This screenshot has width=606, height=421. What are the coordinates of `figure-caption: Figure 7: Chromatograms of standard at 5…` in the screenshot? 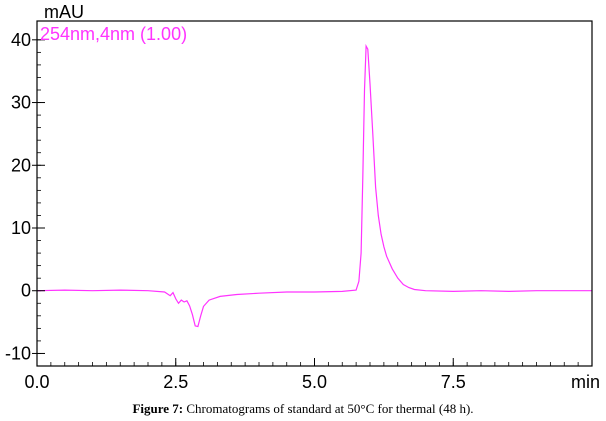 It's located at (303, 409).